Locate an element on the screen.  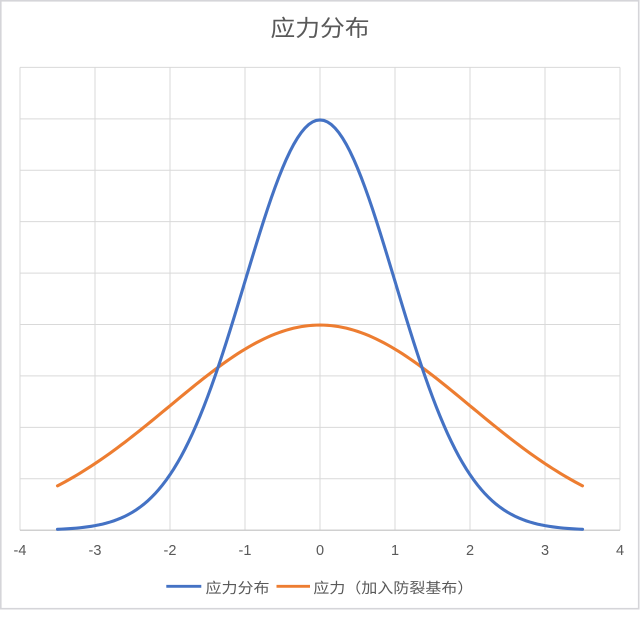
svg-text: -4 is located at coordinates (20, 551).